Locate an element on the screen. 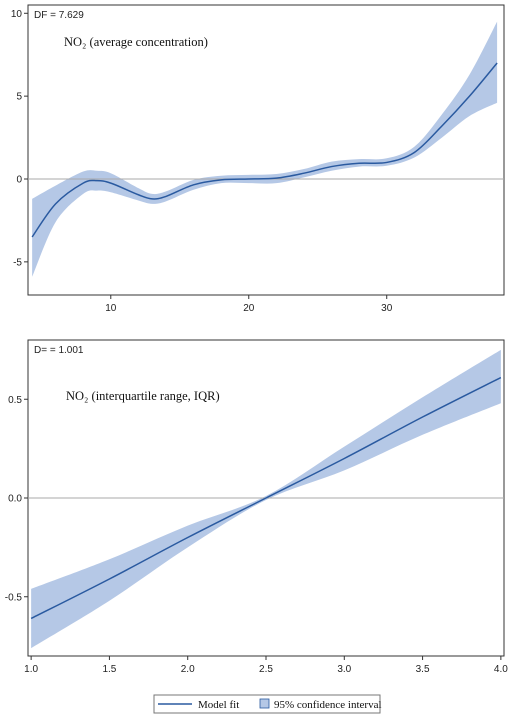 Image resolution: width=510 pixels, height=716 pixels. panel-1-df-annotation: DF = 7.629 is located at coordinates (59, 15).